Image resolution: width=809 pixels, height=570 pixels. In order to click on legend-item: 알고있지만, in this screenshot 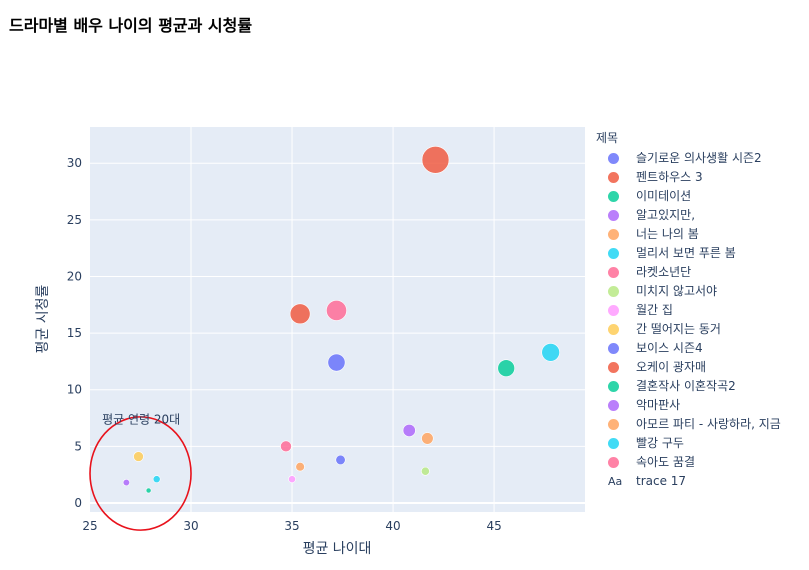, I will do `click(688, 215)`.